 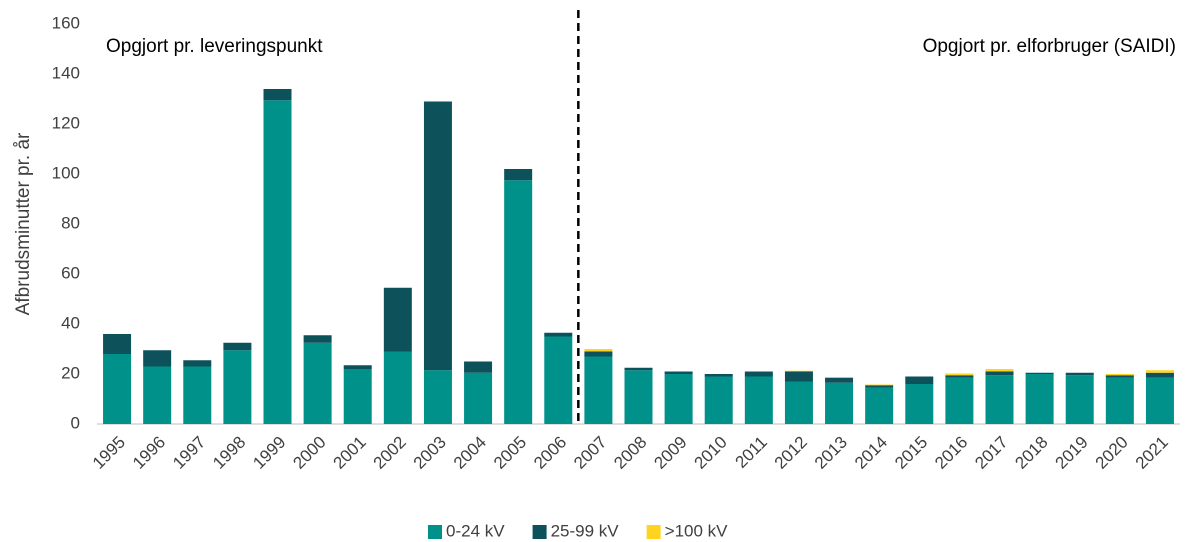 I want to click on y-axis-label: Afbrudsminutter pr. år, so click(x=23, y=223).